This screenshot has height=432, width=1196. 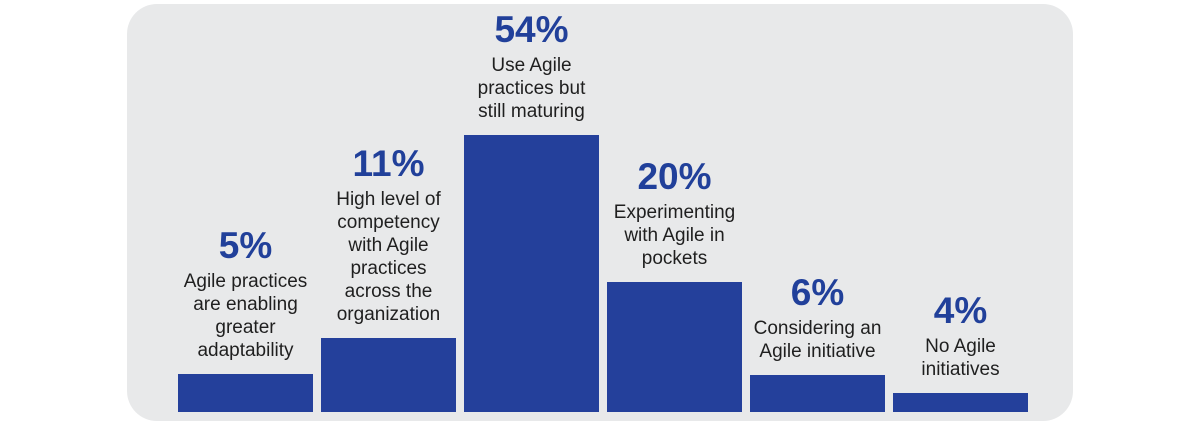 What do you see at coordinates (245, 246) in the screenshot?
I see `bar-value-label: 5%` at bounding box center [245, 246].